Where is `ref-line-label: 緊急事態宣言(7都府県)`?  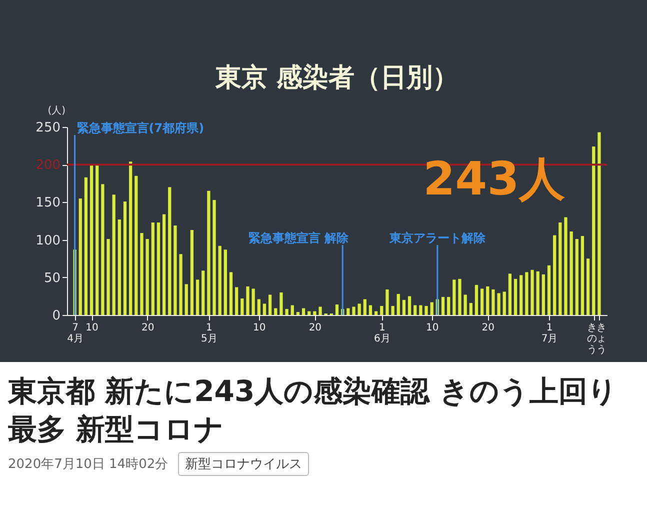
ref-line-label: 緊急事態宣言(7都府県) is located at coordinates (140, 128).